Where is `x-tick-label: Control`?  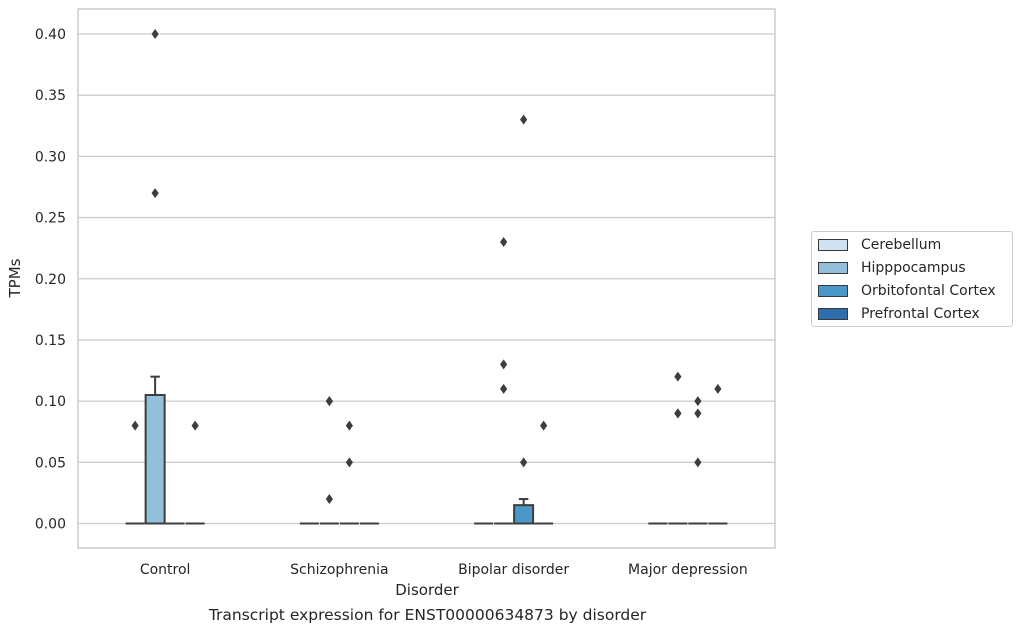
x-tick-label: Control is located at coordinates (165, 570).